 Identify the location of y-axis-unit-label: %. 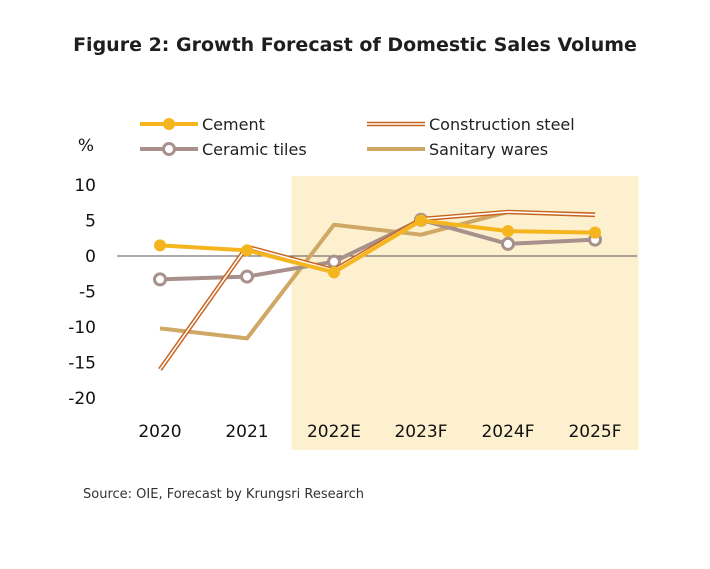
(86, 146).